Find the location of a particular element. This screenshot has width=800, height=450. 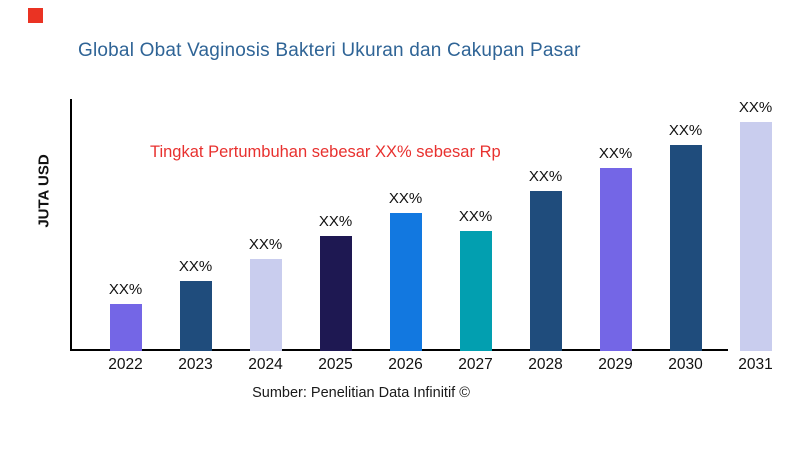

x-tick-label: 2025 is located at coordinates (335, 364).